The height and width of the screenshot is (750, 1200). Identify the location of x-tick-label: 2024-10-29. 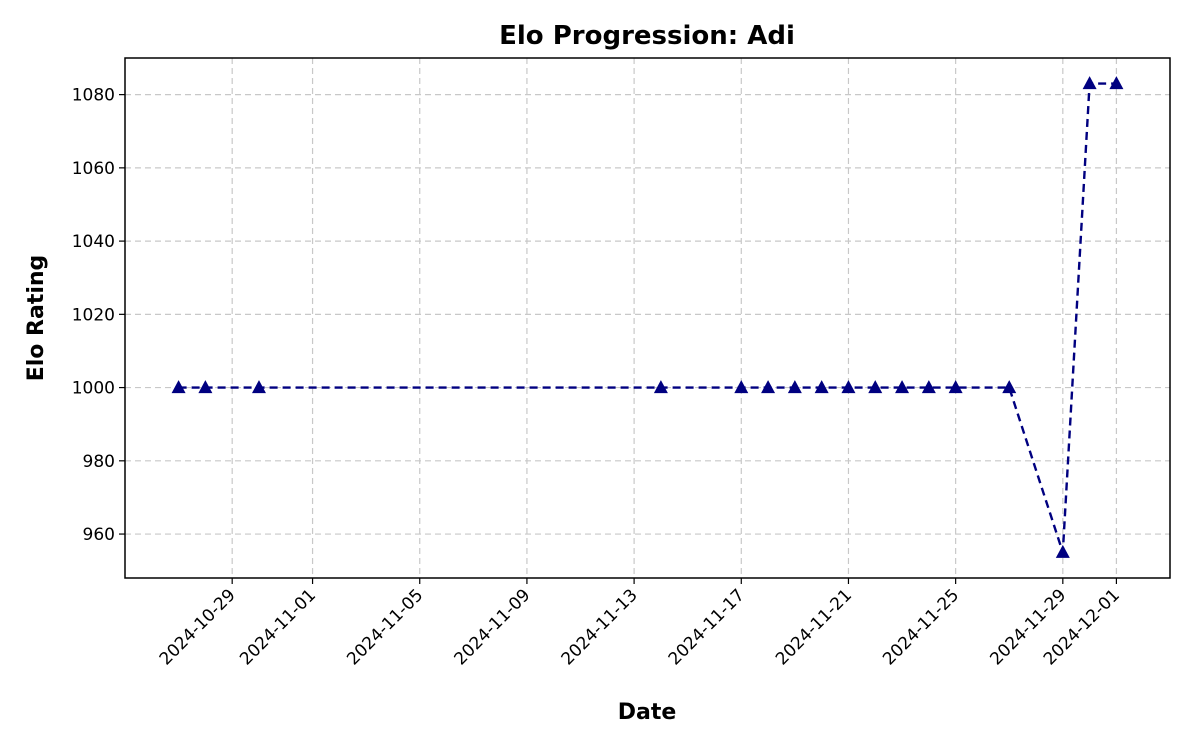
(198, 627).